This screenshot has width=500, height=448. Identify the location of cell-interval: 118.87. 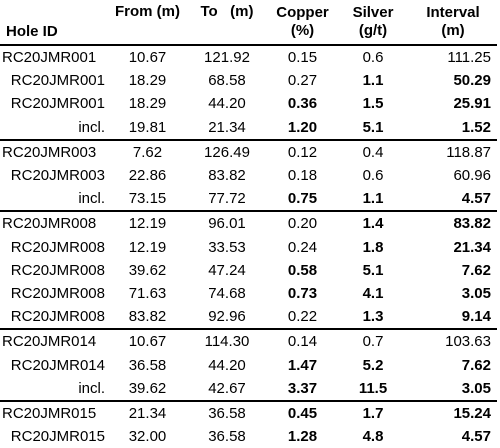
(453, 151).